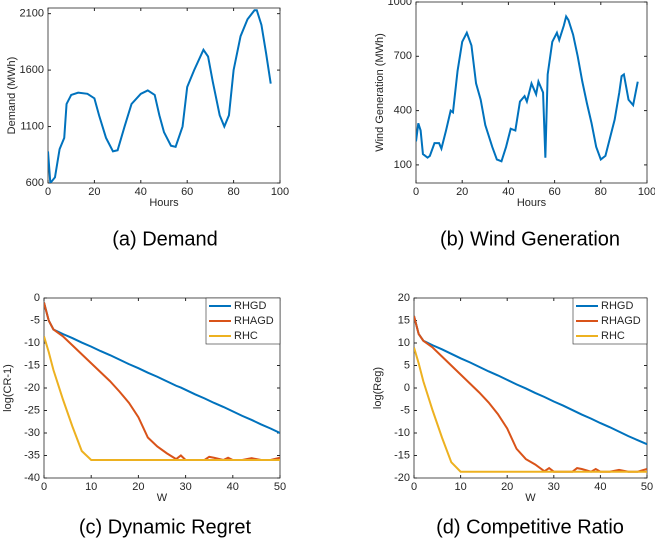 The height and width of the screenshot is (550, 655). Describe the element at coordinates (403, 56) in the screenshot. I see `y-tick-label: 700` at that location.